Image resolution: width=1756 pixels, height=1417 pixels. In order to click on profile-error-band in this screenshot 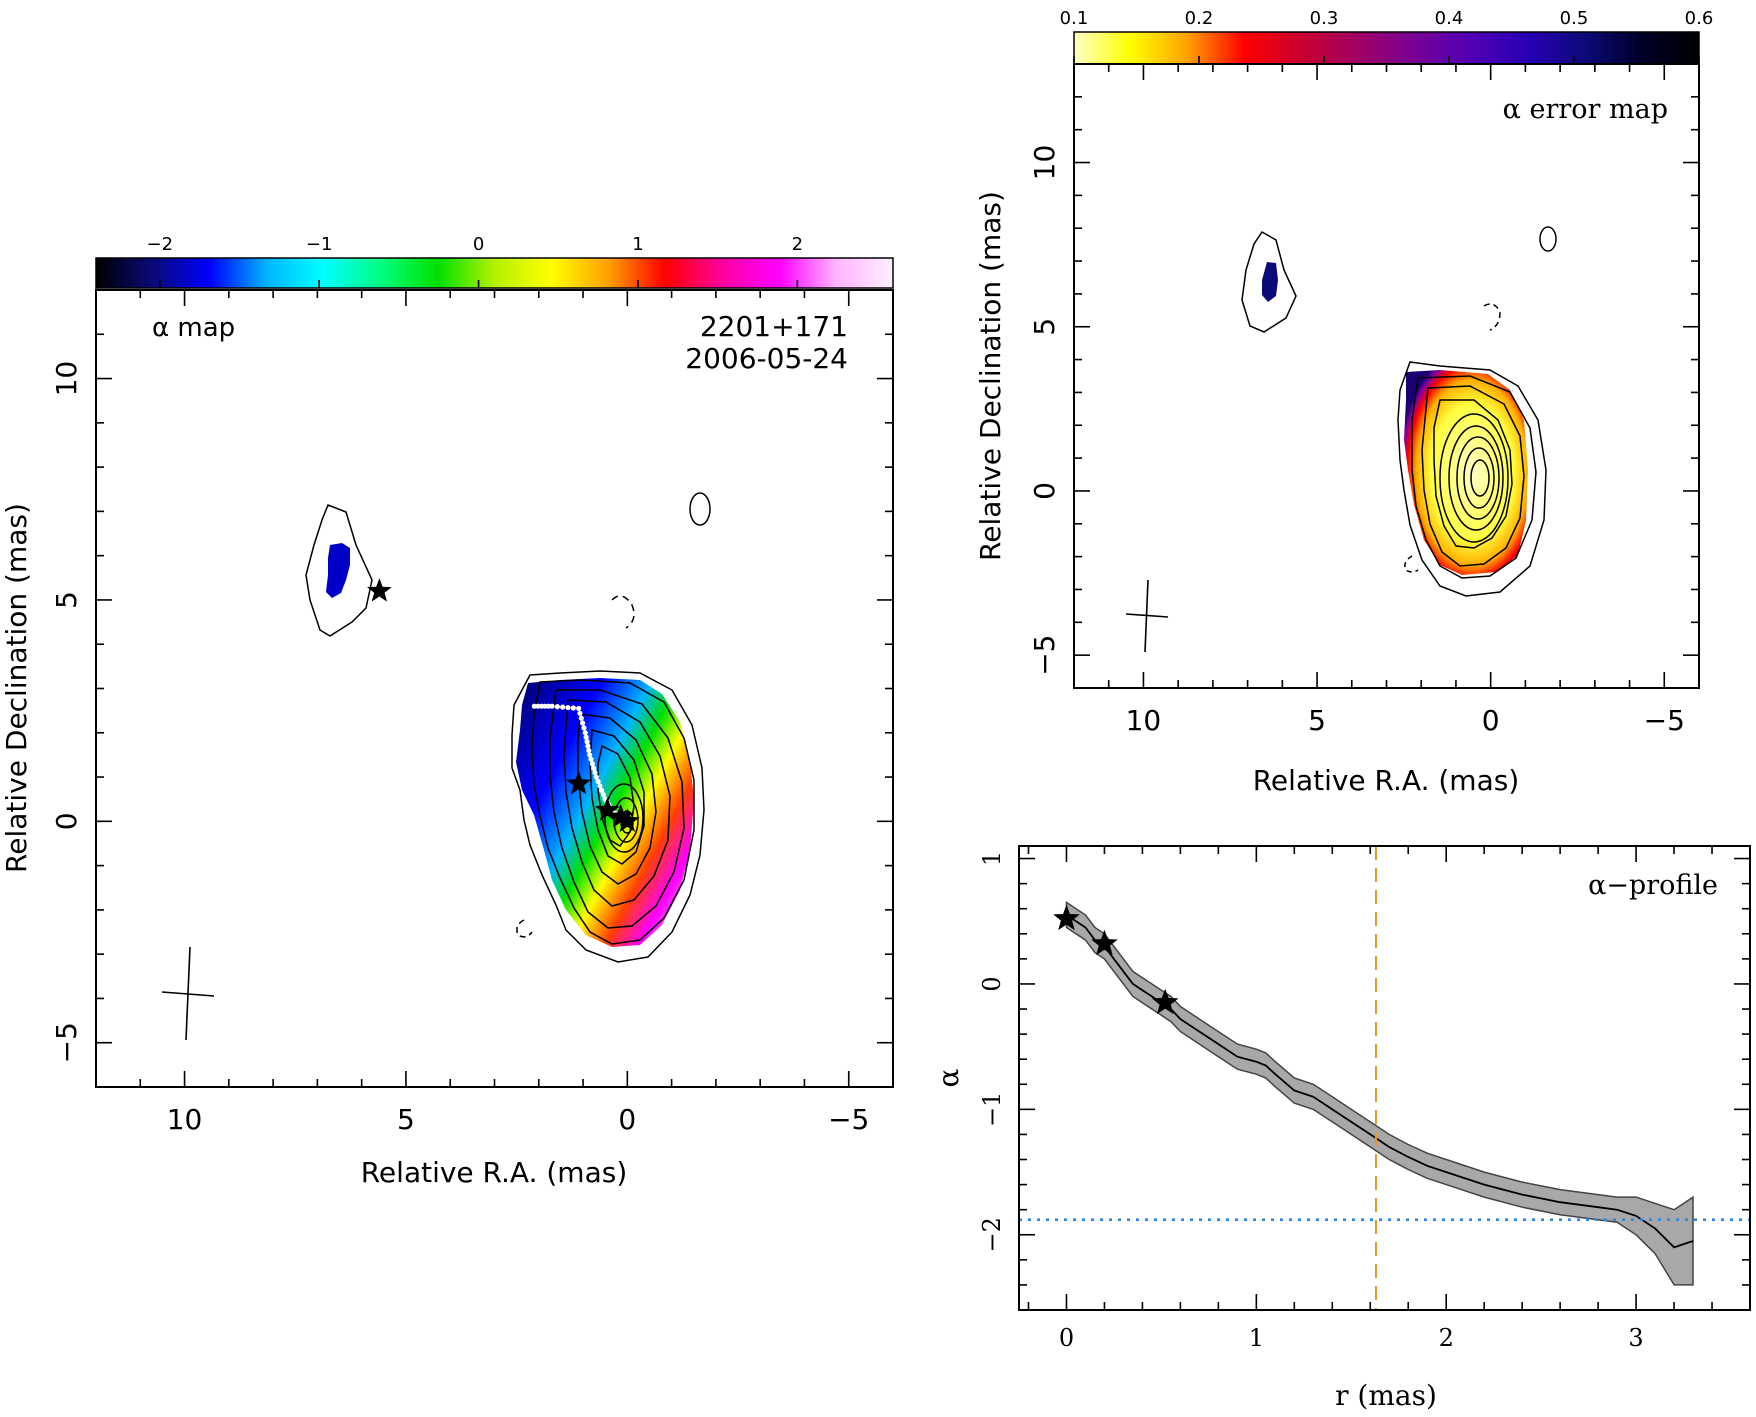, I will do `click(1379, 1093)`.